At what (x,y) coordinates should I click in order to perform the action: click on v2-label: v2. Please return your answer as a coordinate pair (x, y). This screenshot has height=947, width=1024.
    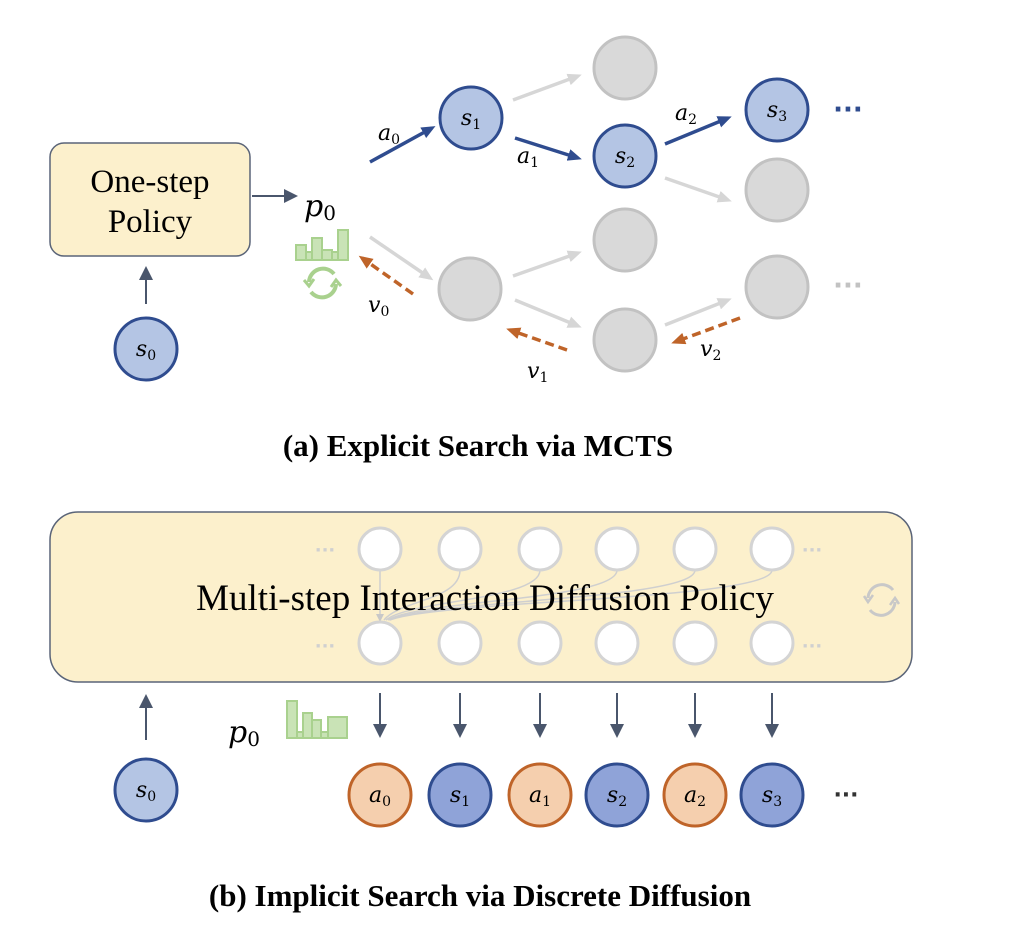
    Looking at the image, I should click on (710, 350).